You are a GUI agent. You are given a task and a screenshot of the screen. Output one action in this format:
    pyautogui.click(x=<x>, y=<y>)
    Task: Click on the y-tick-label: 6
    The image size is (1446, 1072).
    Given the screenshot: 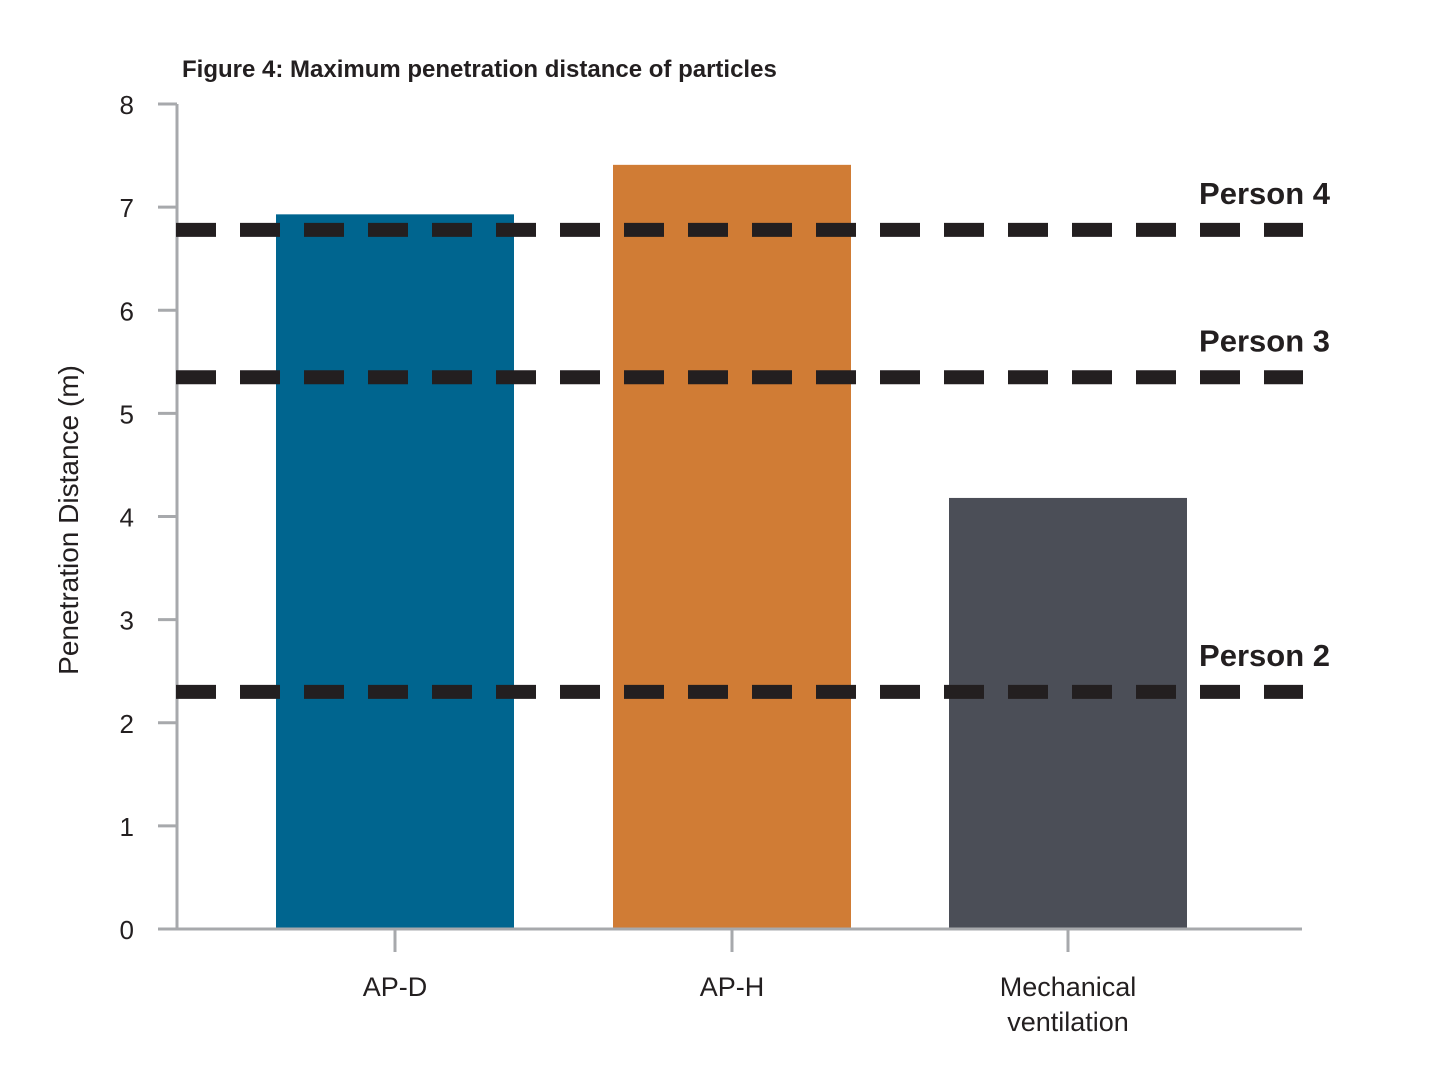 What is the action you would take?
    pyautogui.click(x=127, y=311)
    